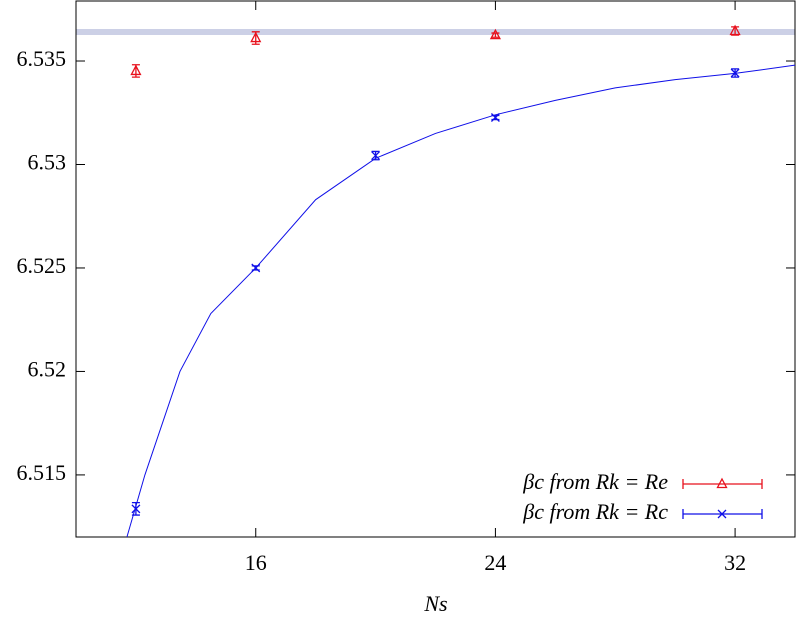  I want to click on y-tick-label: 6.53, so click(47, 162).